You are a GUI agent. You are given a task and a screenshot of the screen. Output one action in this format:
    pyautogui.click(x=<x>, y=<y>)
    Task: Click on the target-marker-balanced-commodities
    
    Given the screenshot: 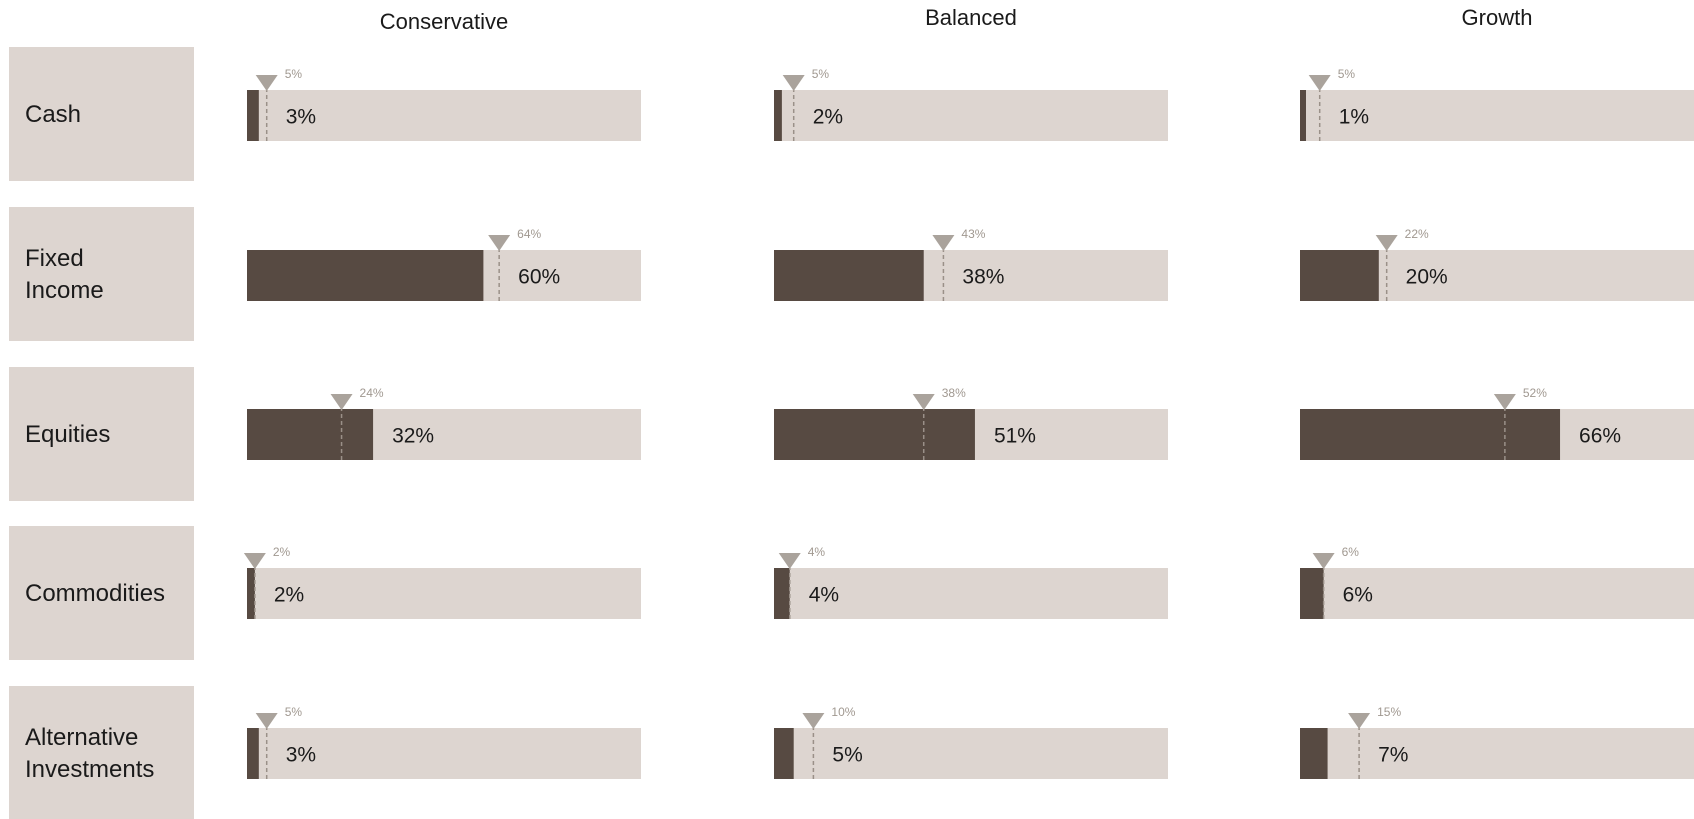 What is the action you would take?
    pyautogui.click(x=789, y=561)
    